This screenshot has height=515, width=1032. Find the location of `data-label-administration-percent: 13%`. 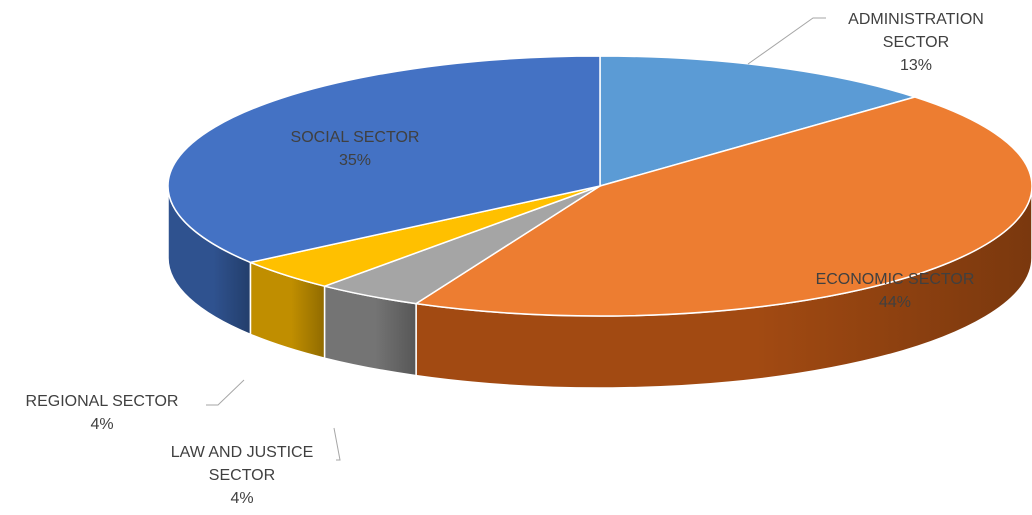

data-label-administration-percent: 13% is located at coordinates (916, 65).